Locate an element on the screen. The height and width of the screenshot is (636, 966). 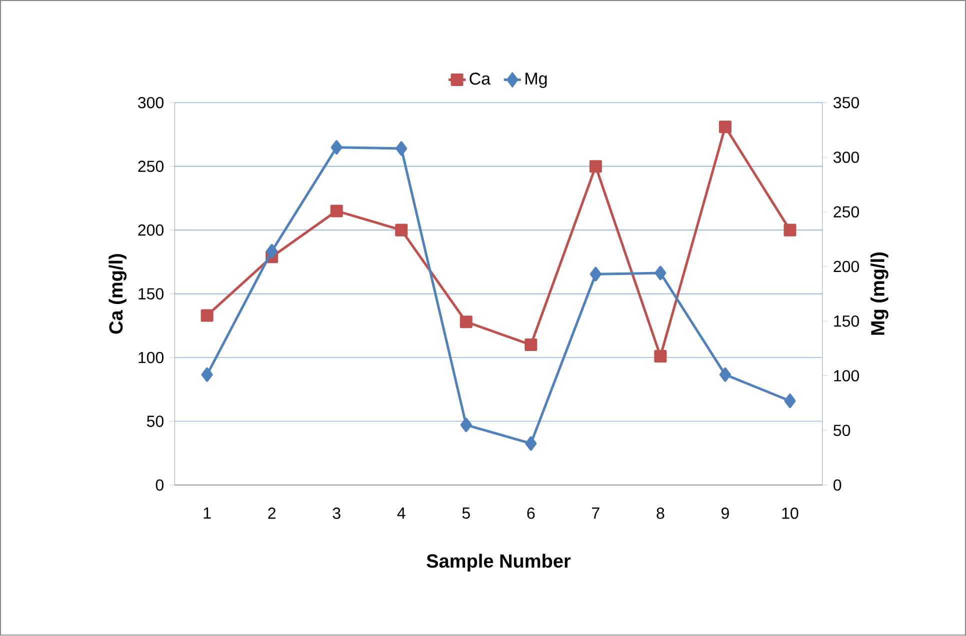
y2-tick-label: 300 is located at coordinates (846, 158).